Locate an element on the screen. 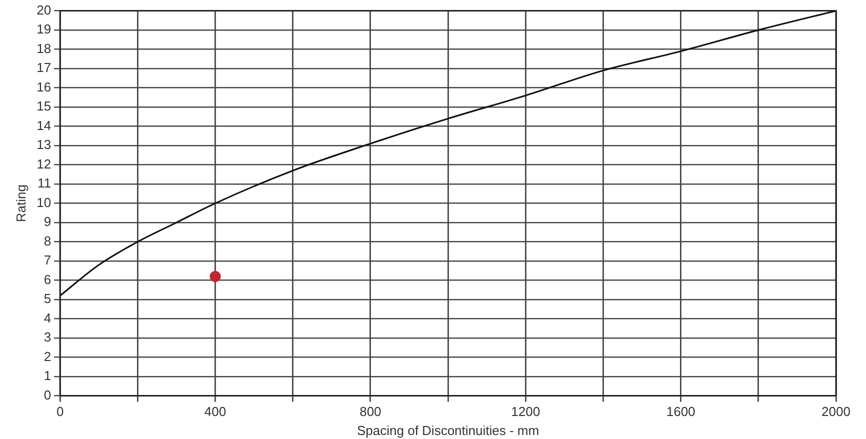  y-tick-label: 0 is located at coordinates (48, 394).